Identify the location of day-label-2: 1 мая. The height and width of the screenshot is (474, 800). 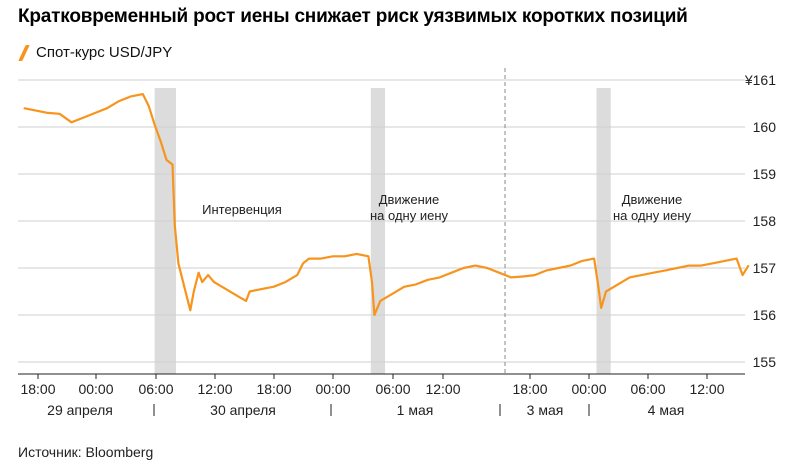
(415, 410).